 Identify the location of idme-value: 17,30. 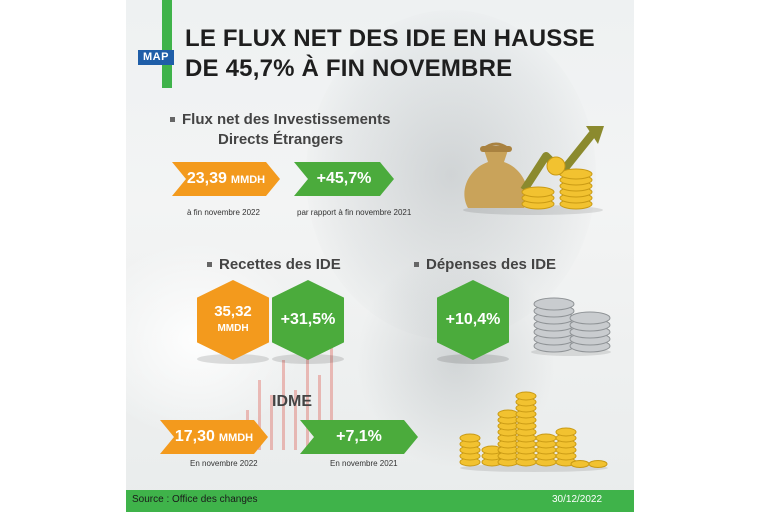
(194, 436).